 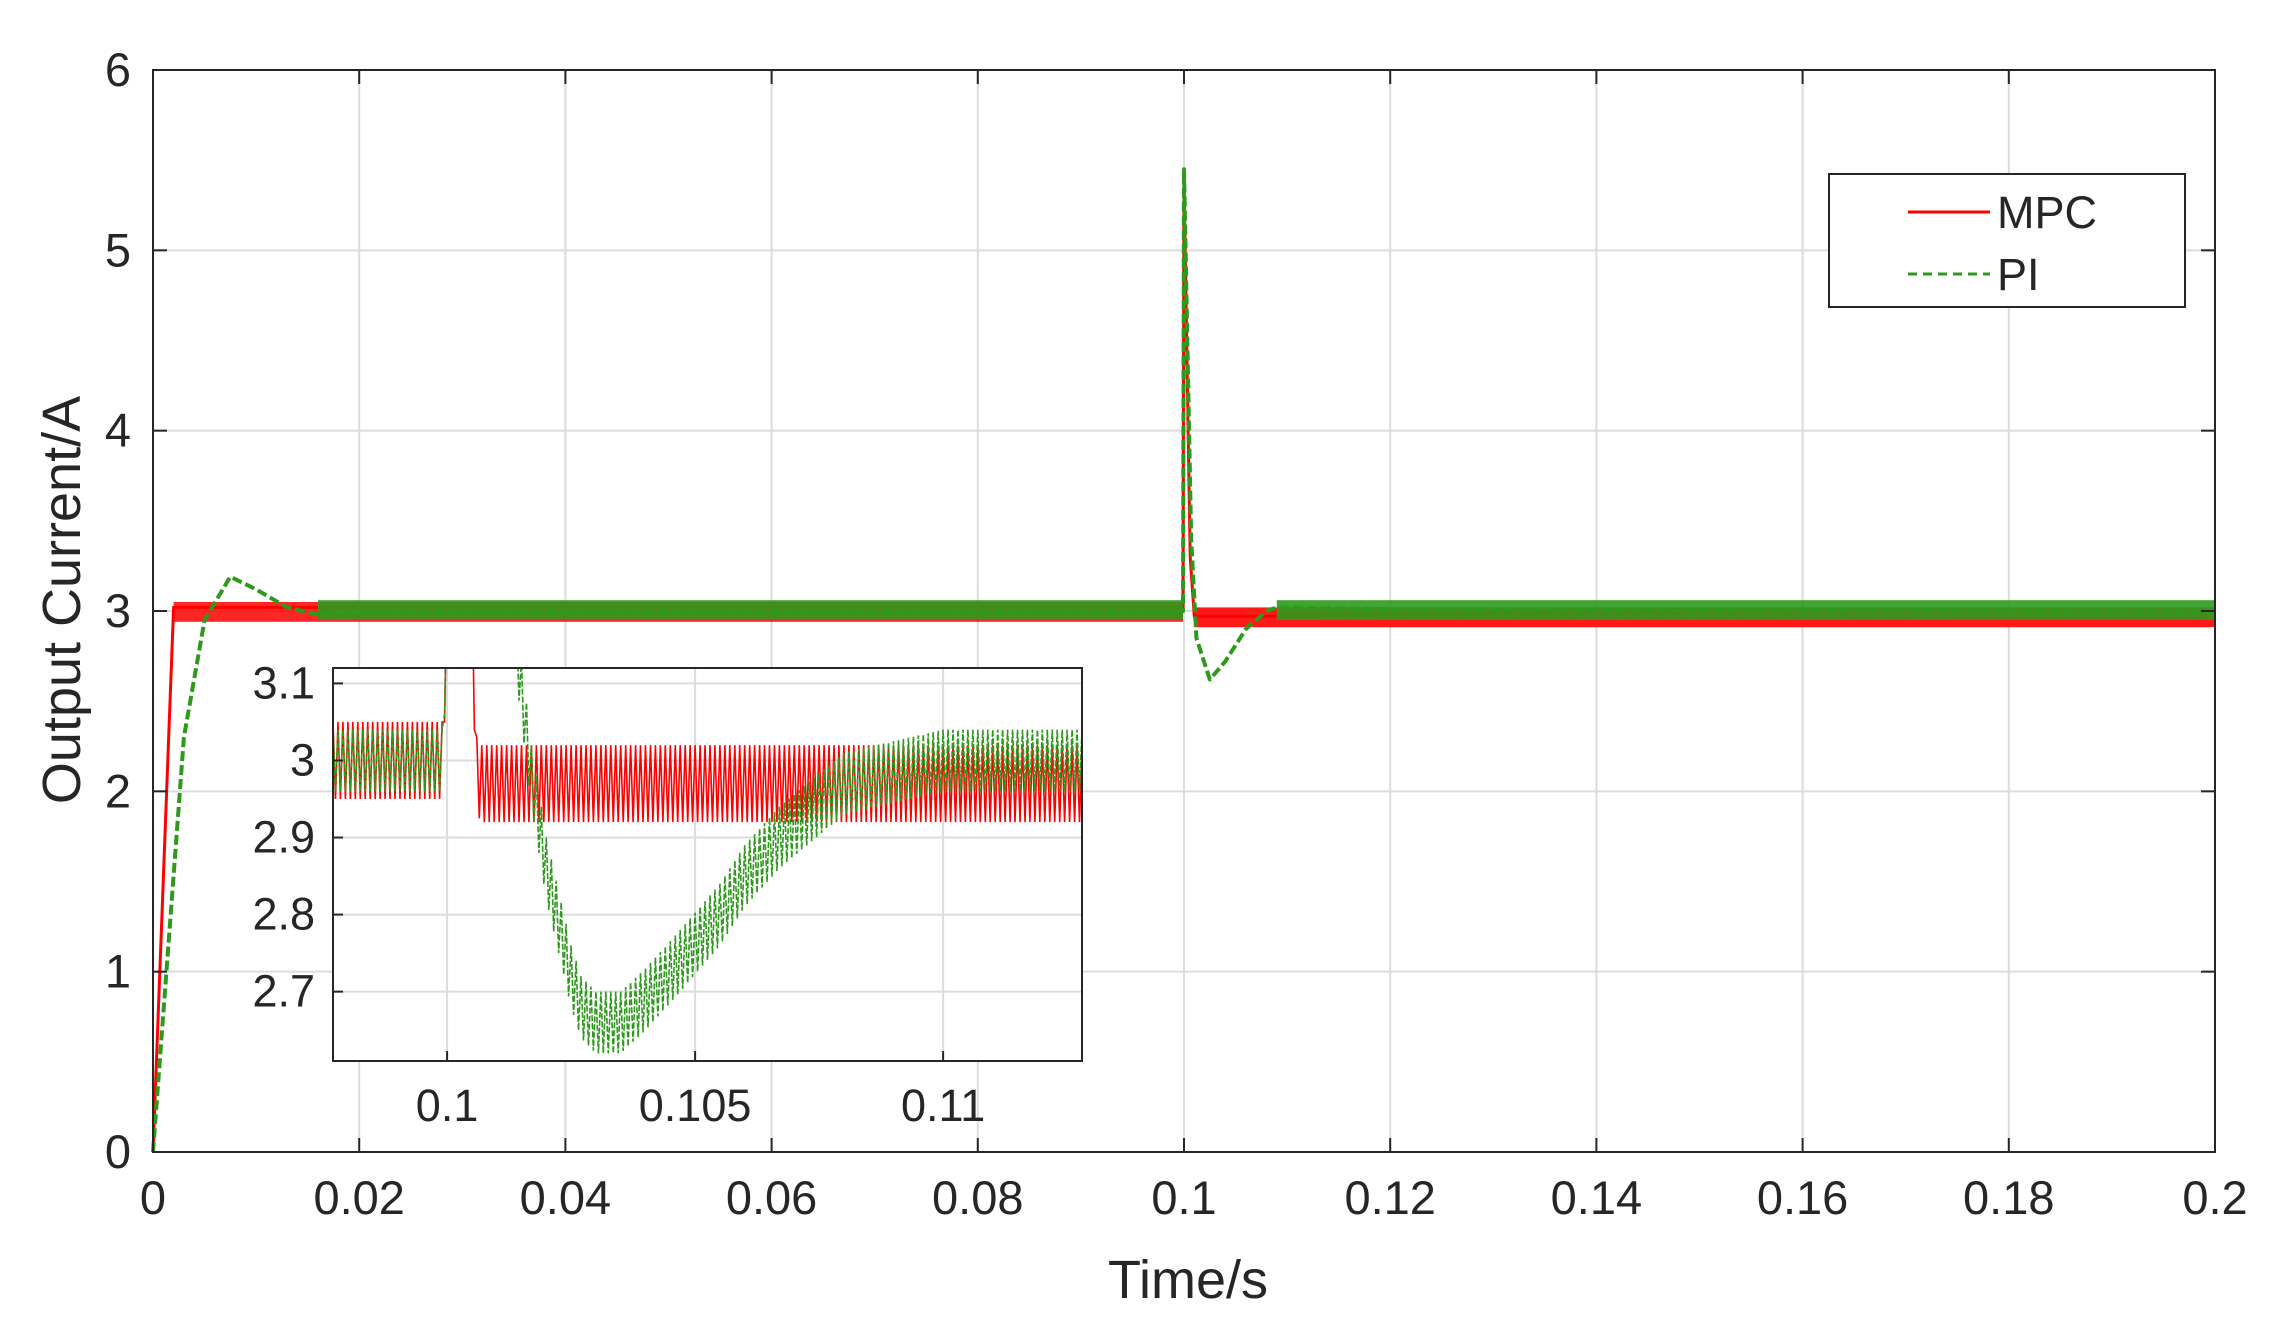 I want to click on main-x-tick-label: 0.14, so click(x=1596, y=1197).